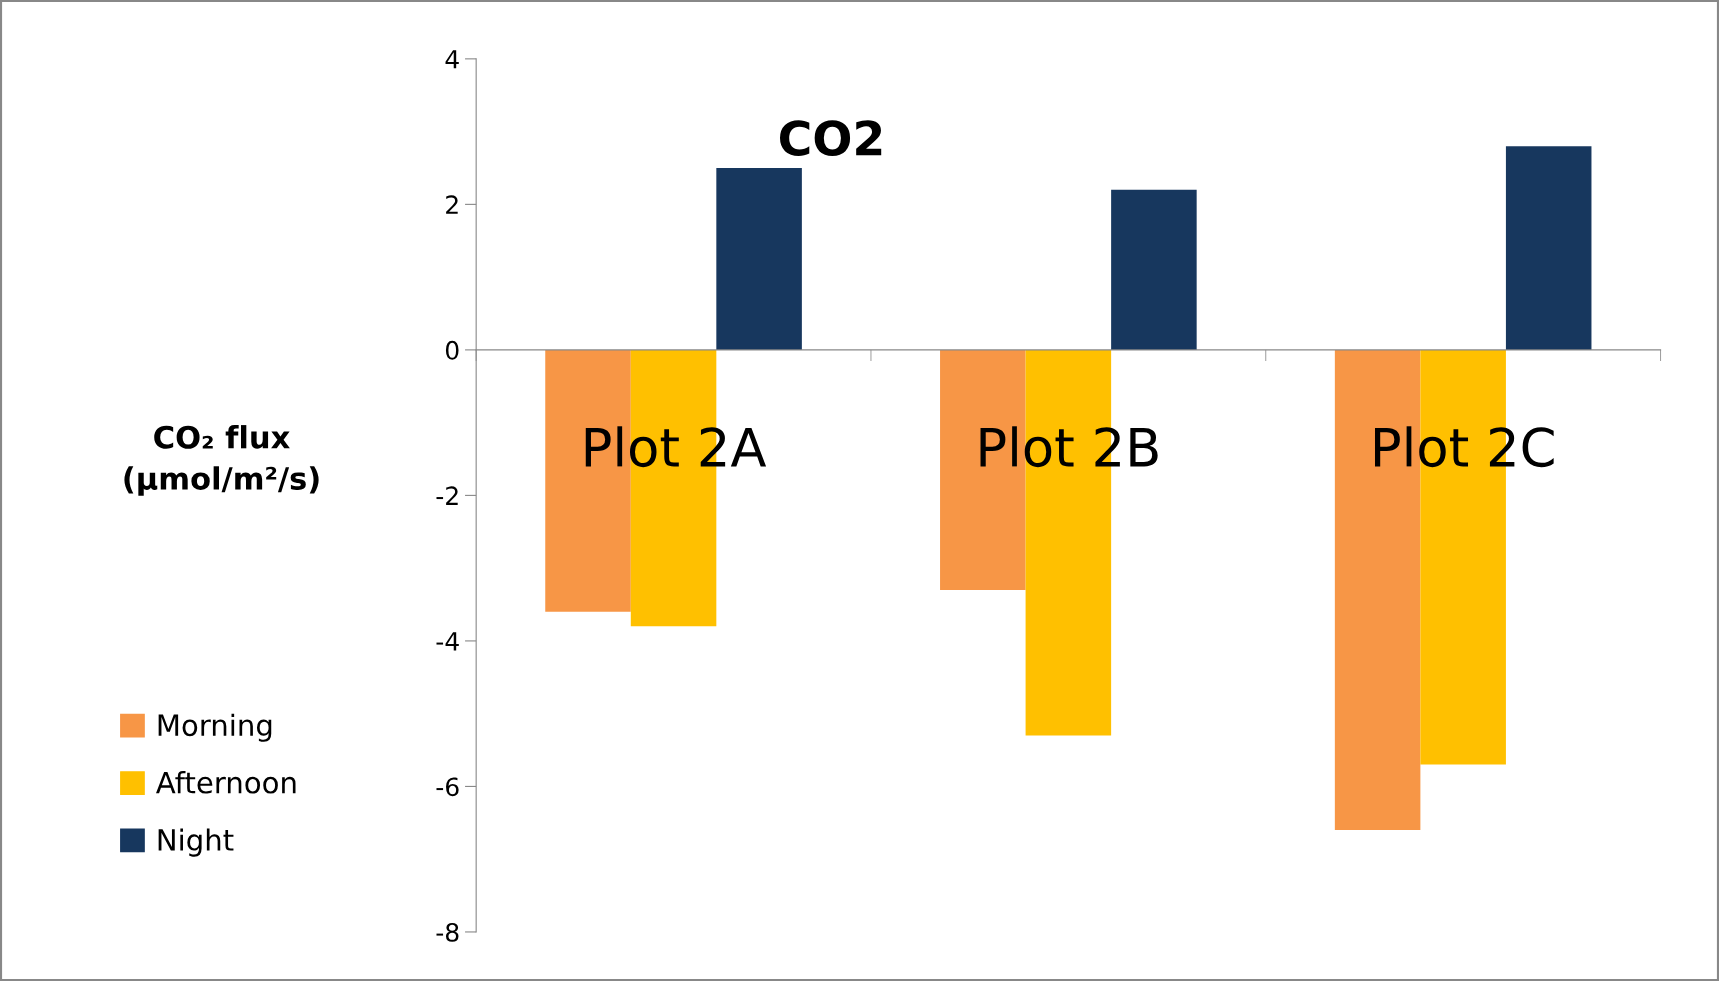 The height and width of the screenshot is (981, 1719). What do you see at coordinates (452, 204) in the screenshot?
I see `y-tick-label: 2` at bounding box center [452, 204].